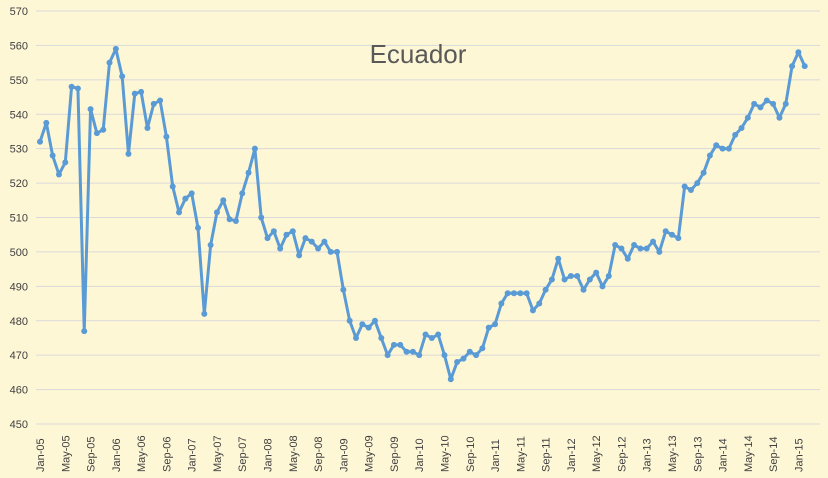  I want to click on y-tick-label: 540, so click(19, 115).